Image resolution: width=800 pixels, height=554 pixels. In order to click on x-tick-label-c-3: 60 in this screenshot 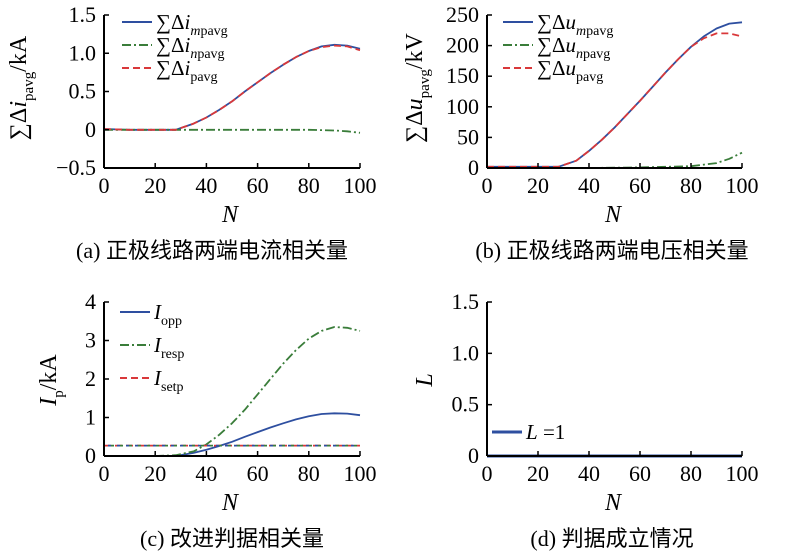, I will do `click(258, 473)`.